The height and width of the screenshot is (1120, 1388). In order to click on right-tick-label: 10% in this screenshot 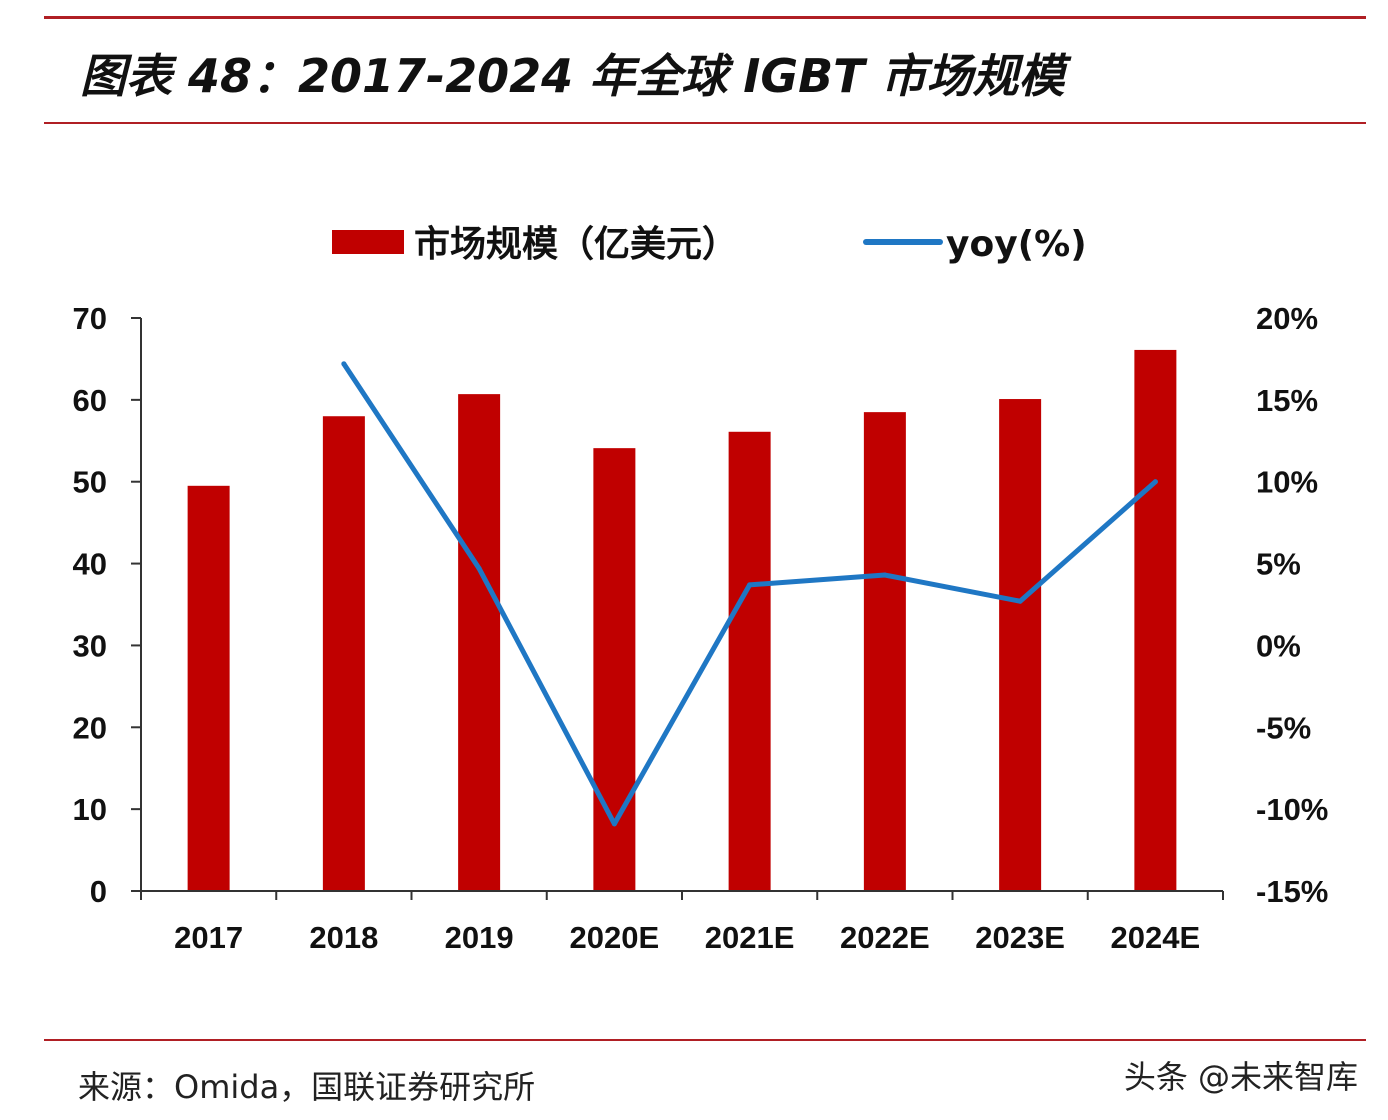, I will do `click(1287, 482)`.